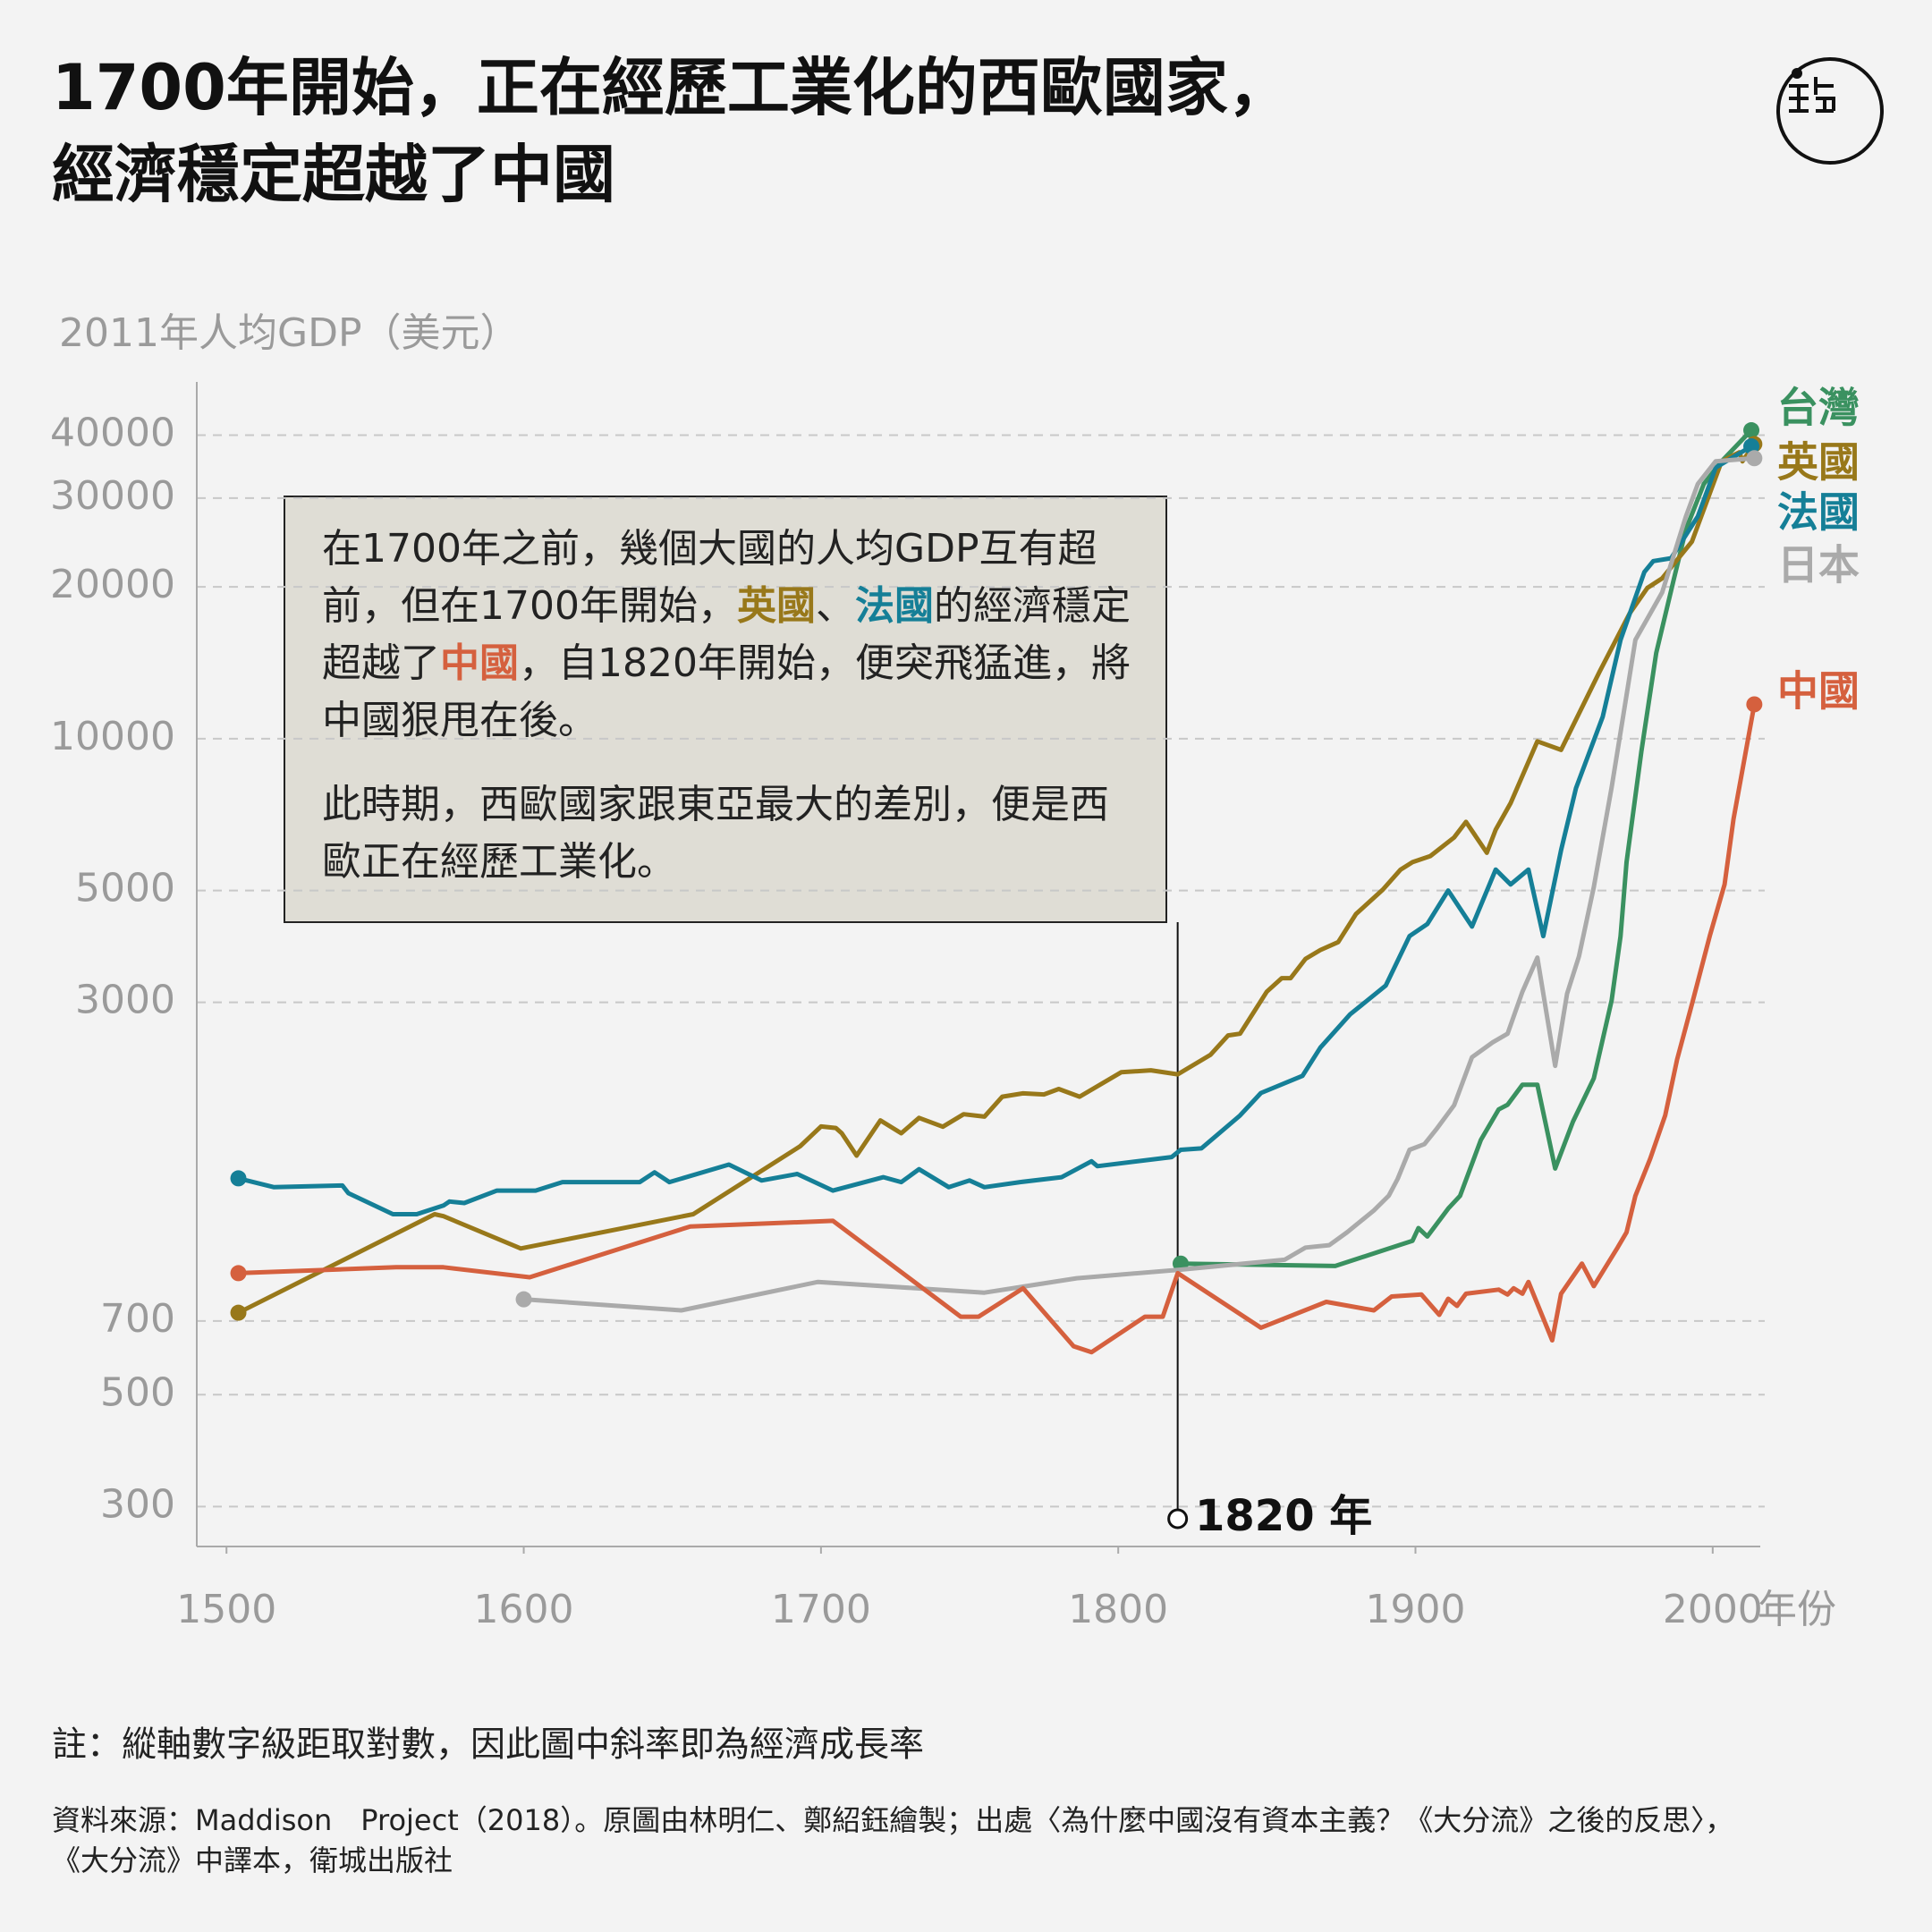 The height and width of the screenshot is (1932, 1932). I want to click on marker-label: 1820 年, so click(1283, 1516).